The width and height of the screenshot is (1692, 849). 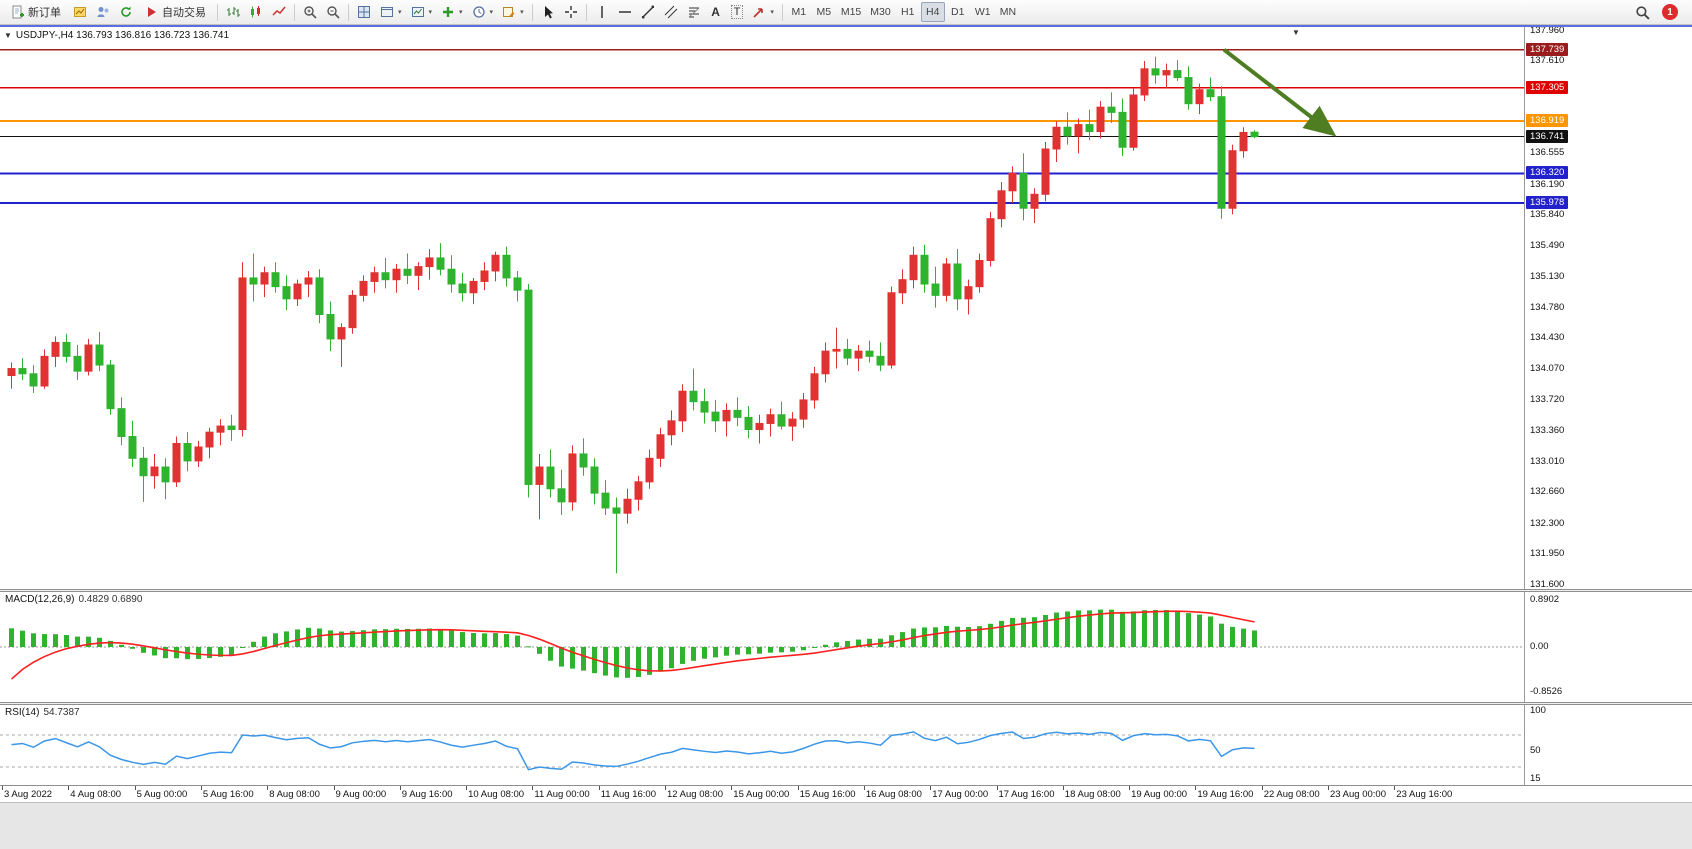 I want to click on time-axis-label: 12 Aug 08:00, so click(x=695, y=794).